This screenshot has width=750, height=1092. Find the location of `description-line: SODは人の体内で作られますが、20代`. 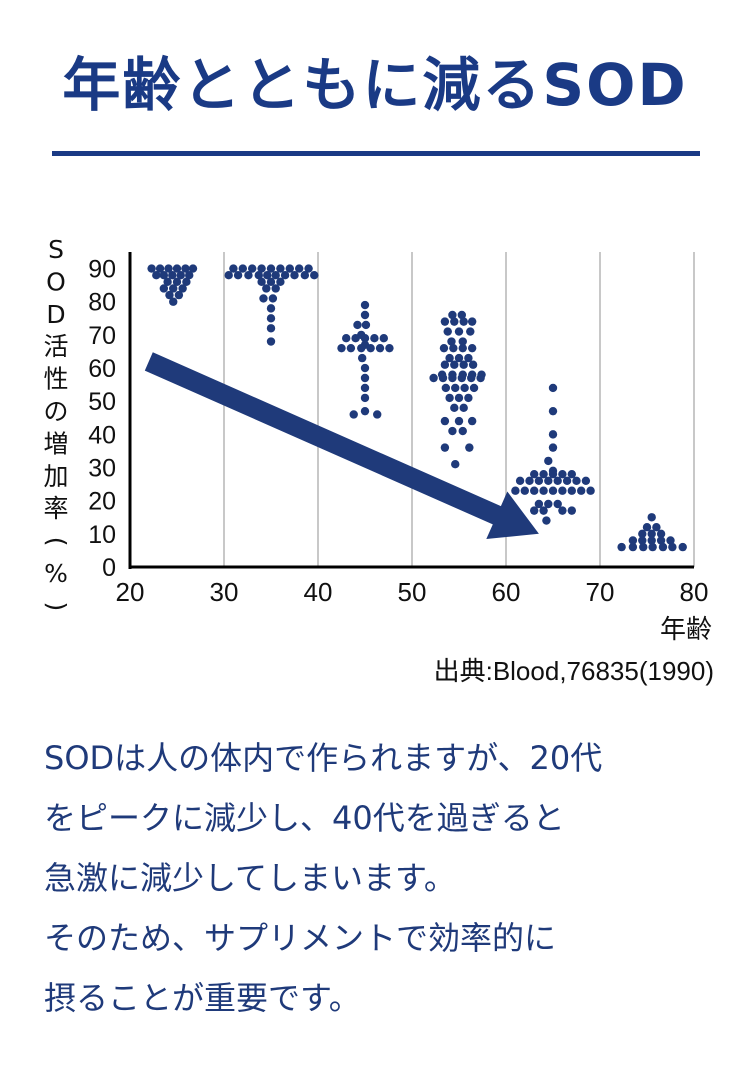

description-line: SODは人の体内で作られますが、20代 is located at coordinates (384, 758).